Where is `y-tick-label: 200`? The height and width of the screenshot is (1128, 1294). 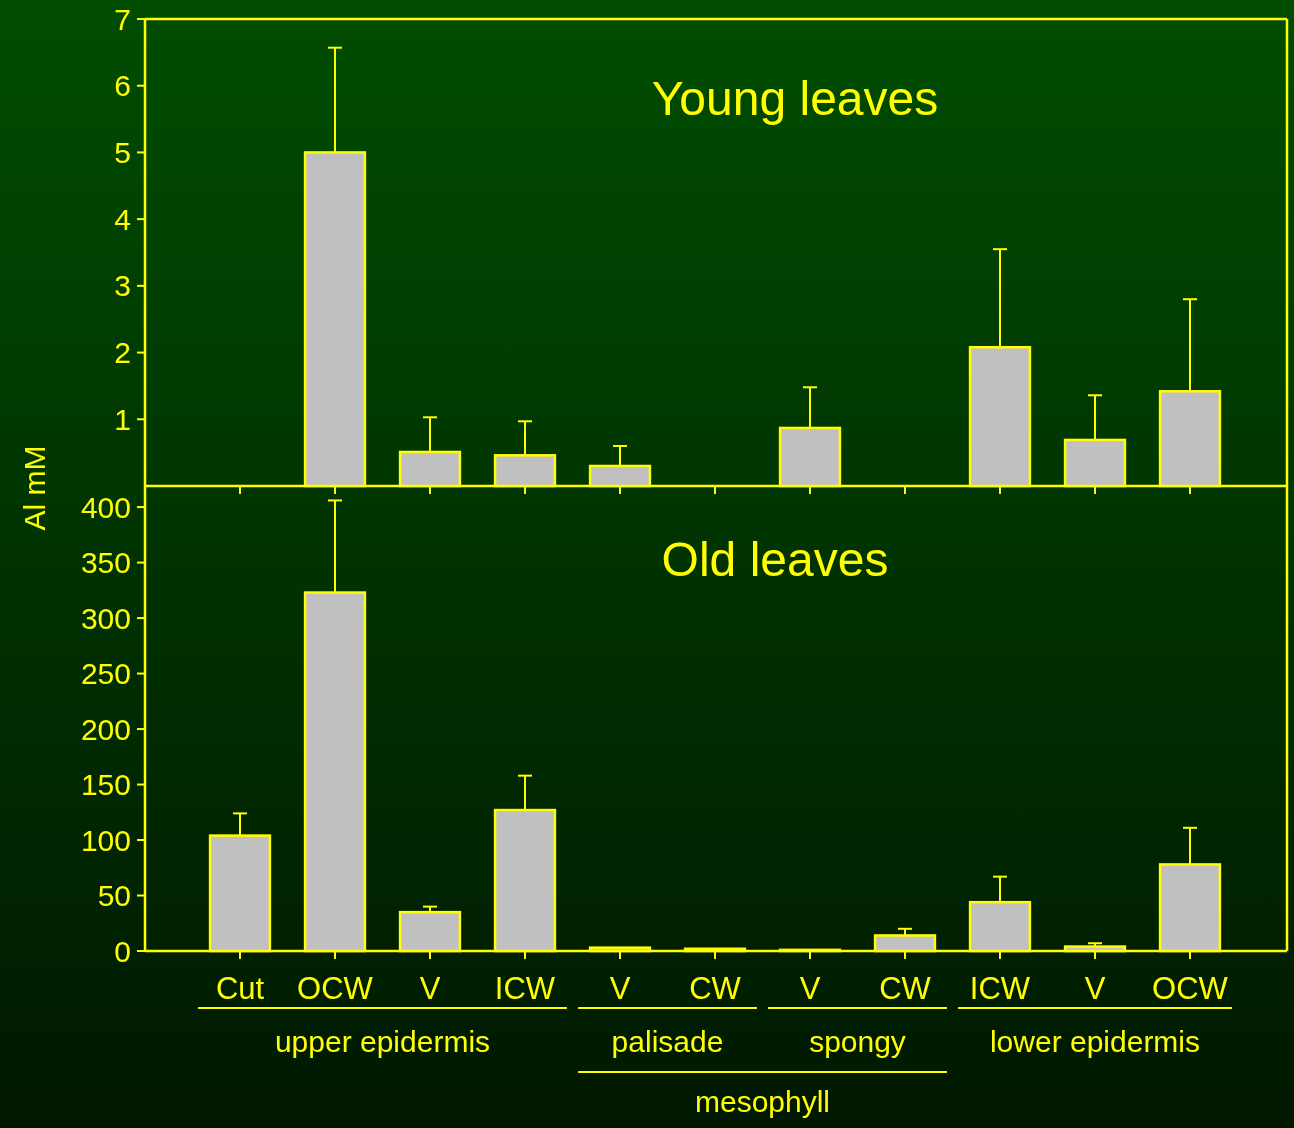 y-tick-label: 200 is located at coordinates (105, 729).